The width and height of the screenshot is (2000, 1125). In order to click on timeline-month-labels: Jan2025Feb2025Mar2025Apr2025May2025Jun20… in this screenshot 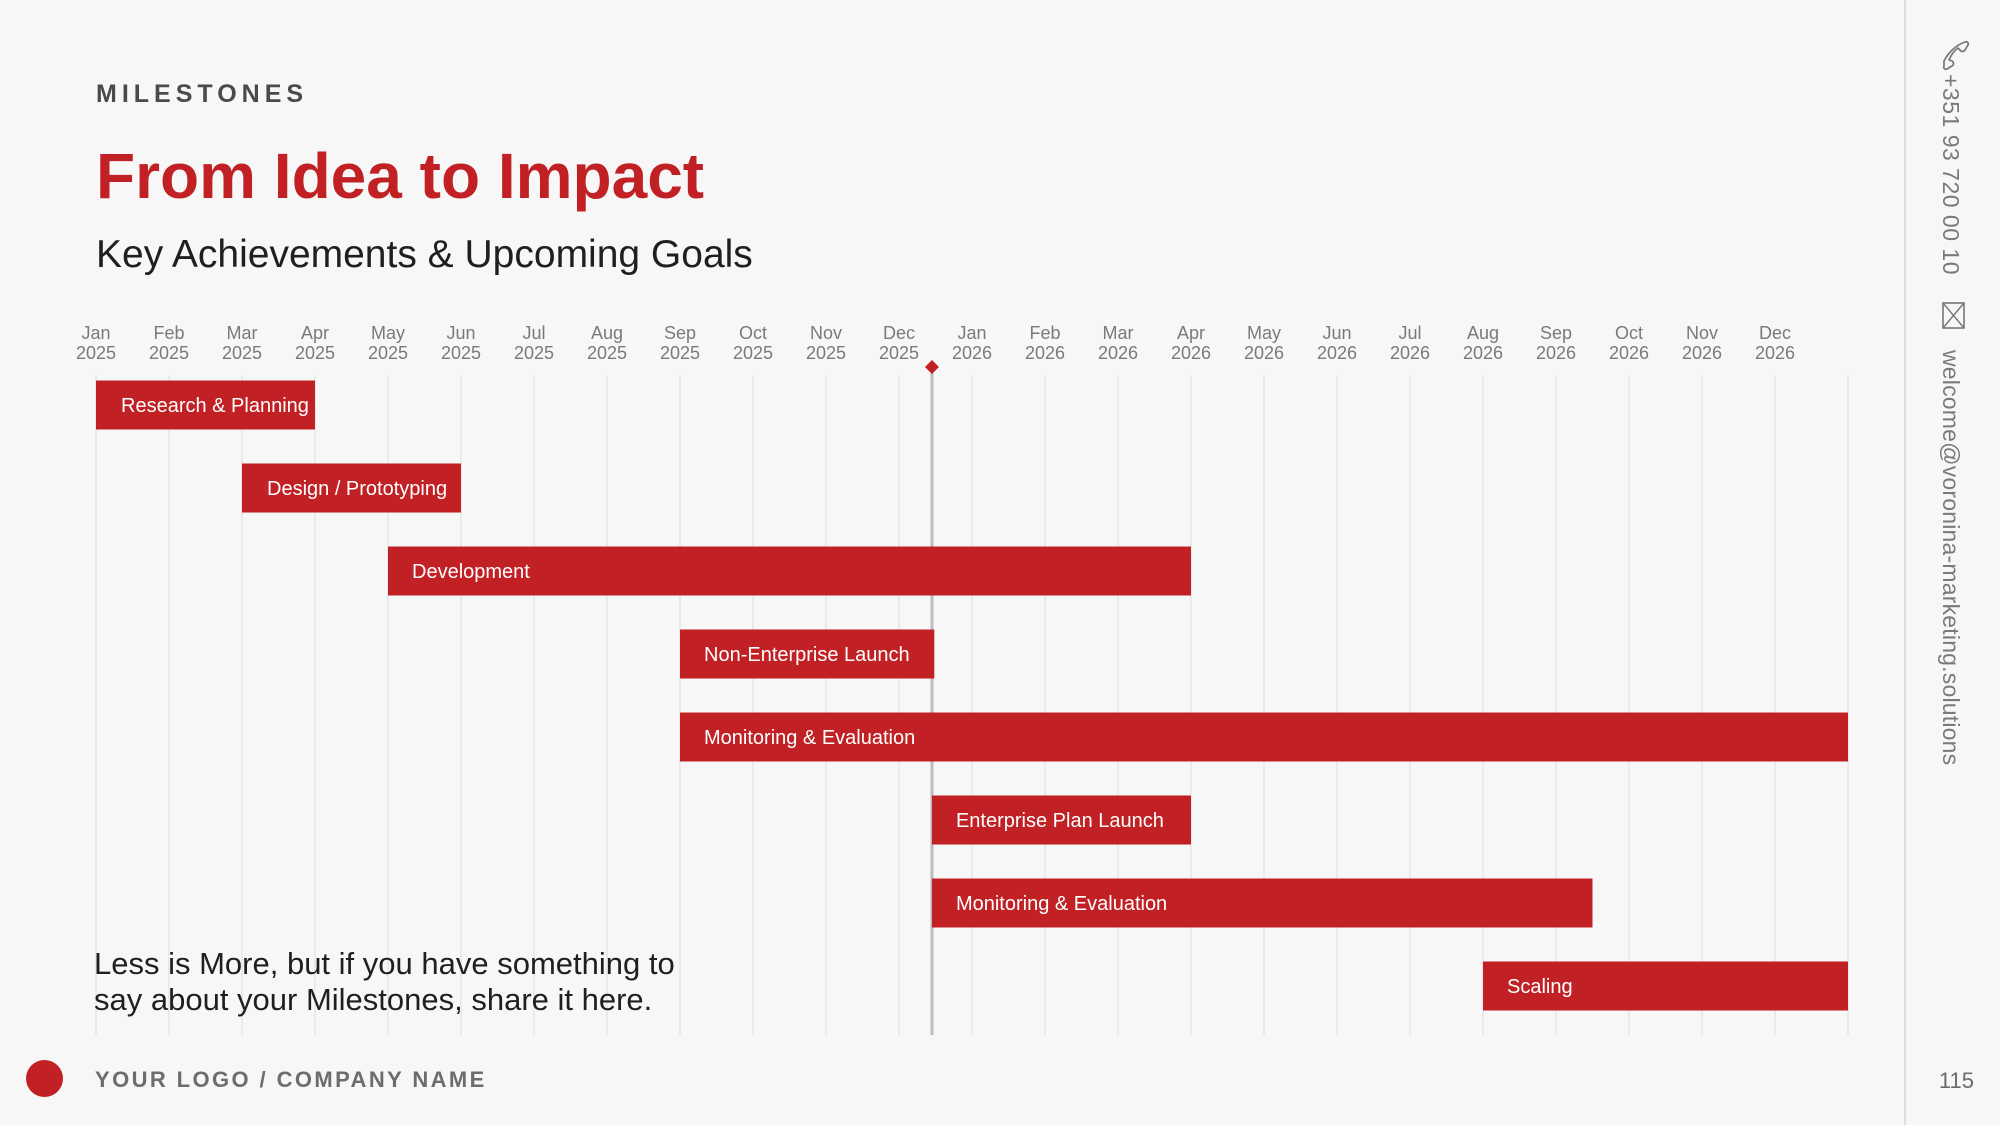, I will do `click(935, 343)`.